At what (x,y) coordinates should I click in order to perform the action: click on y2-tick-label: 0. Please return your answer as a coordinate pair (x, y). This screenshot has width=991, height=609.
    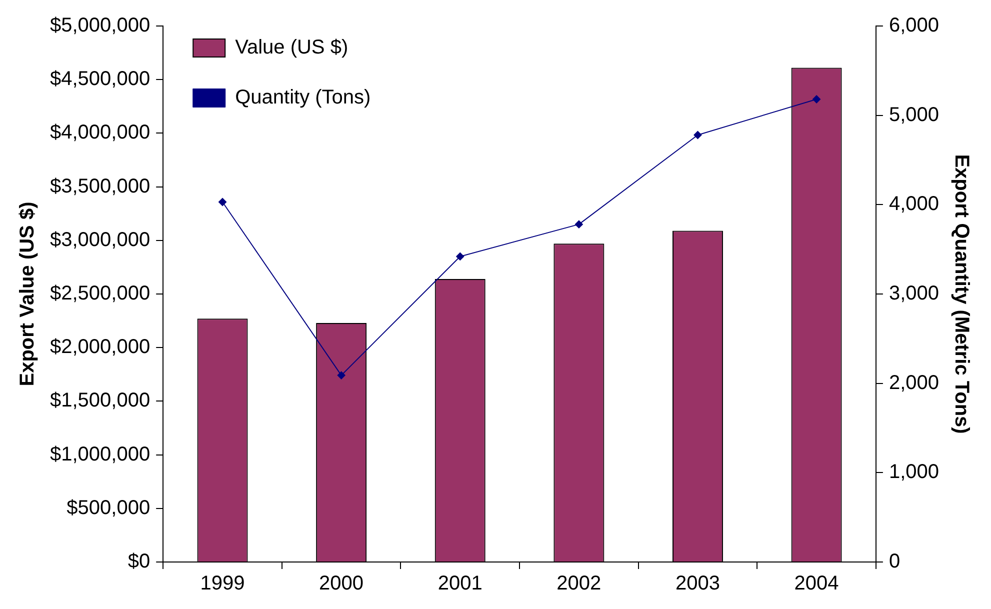
    Looking at the image, I should click on (894, 561).